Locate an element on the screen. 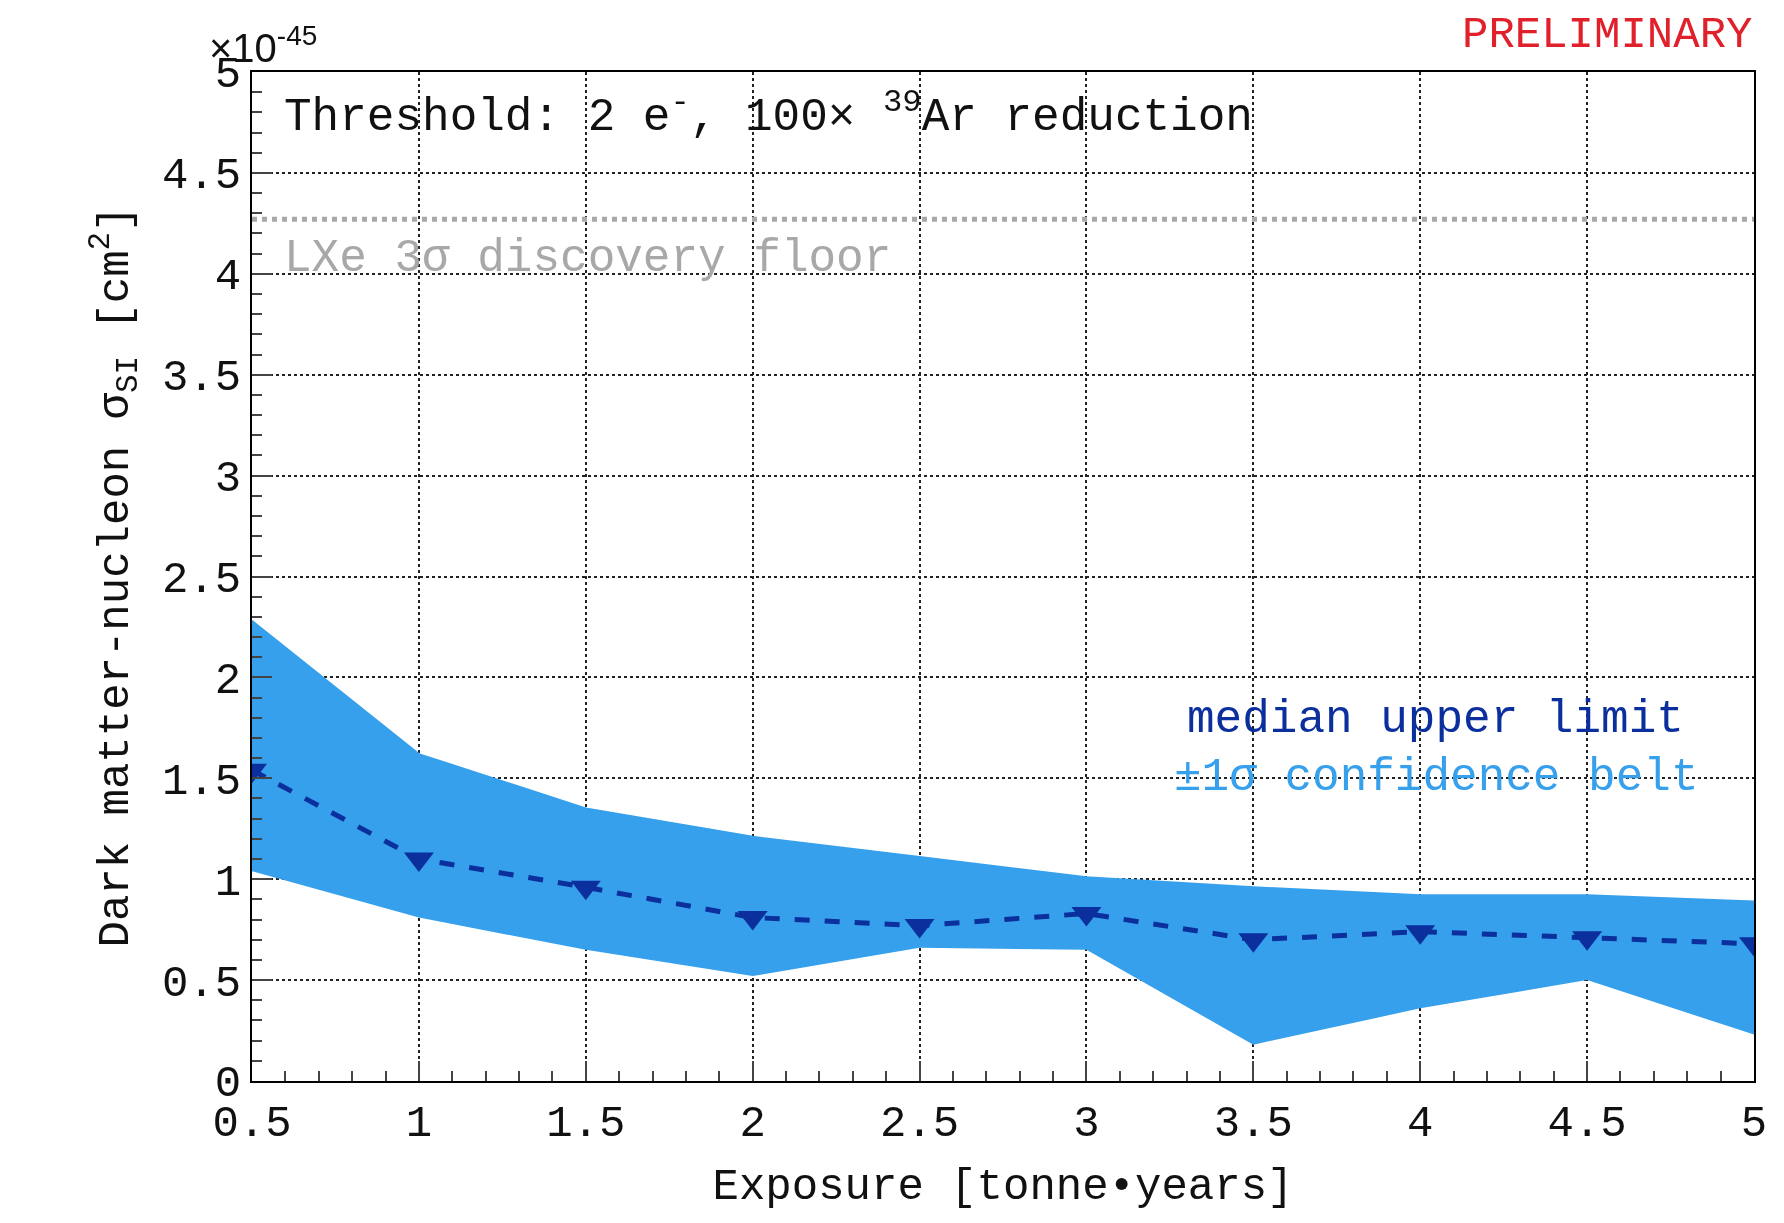 Image resolution: width=1784 pixels, height=1223 pixels. y-tick-label: 4 is located at coordinates (228, 277).